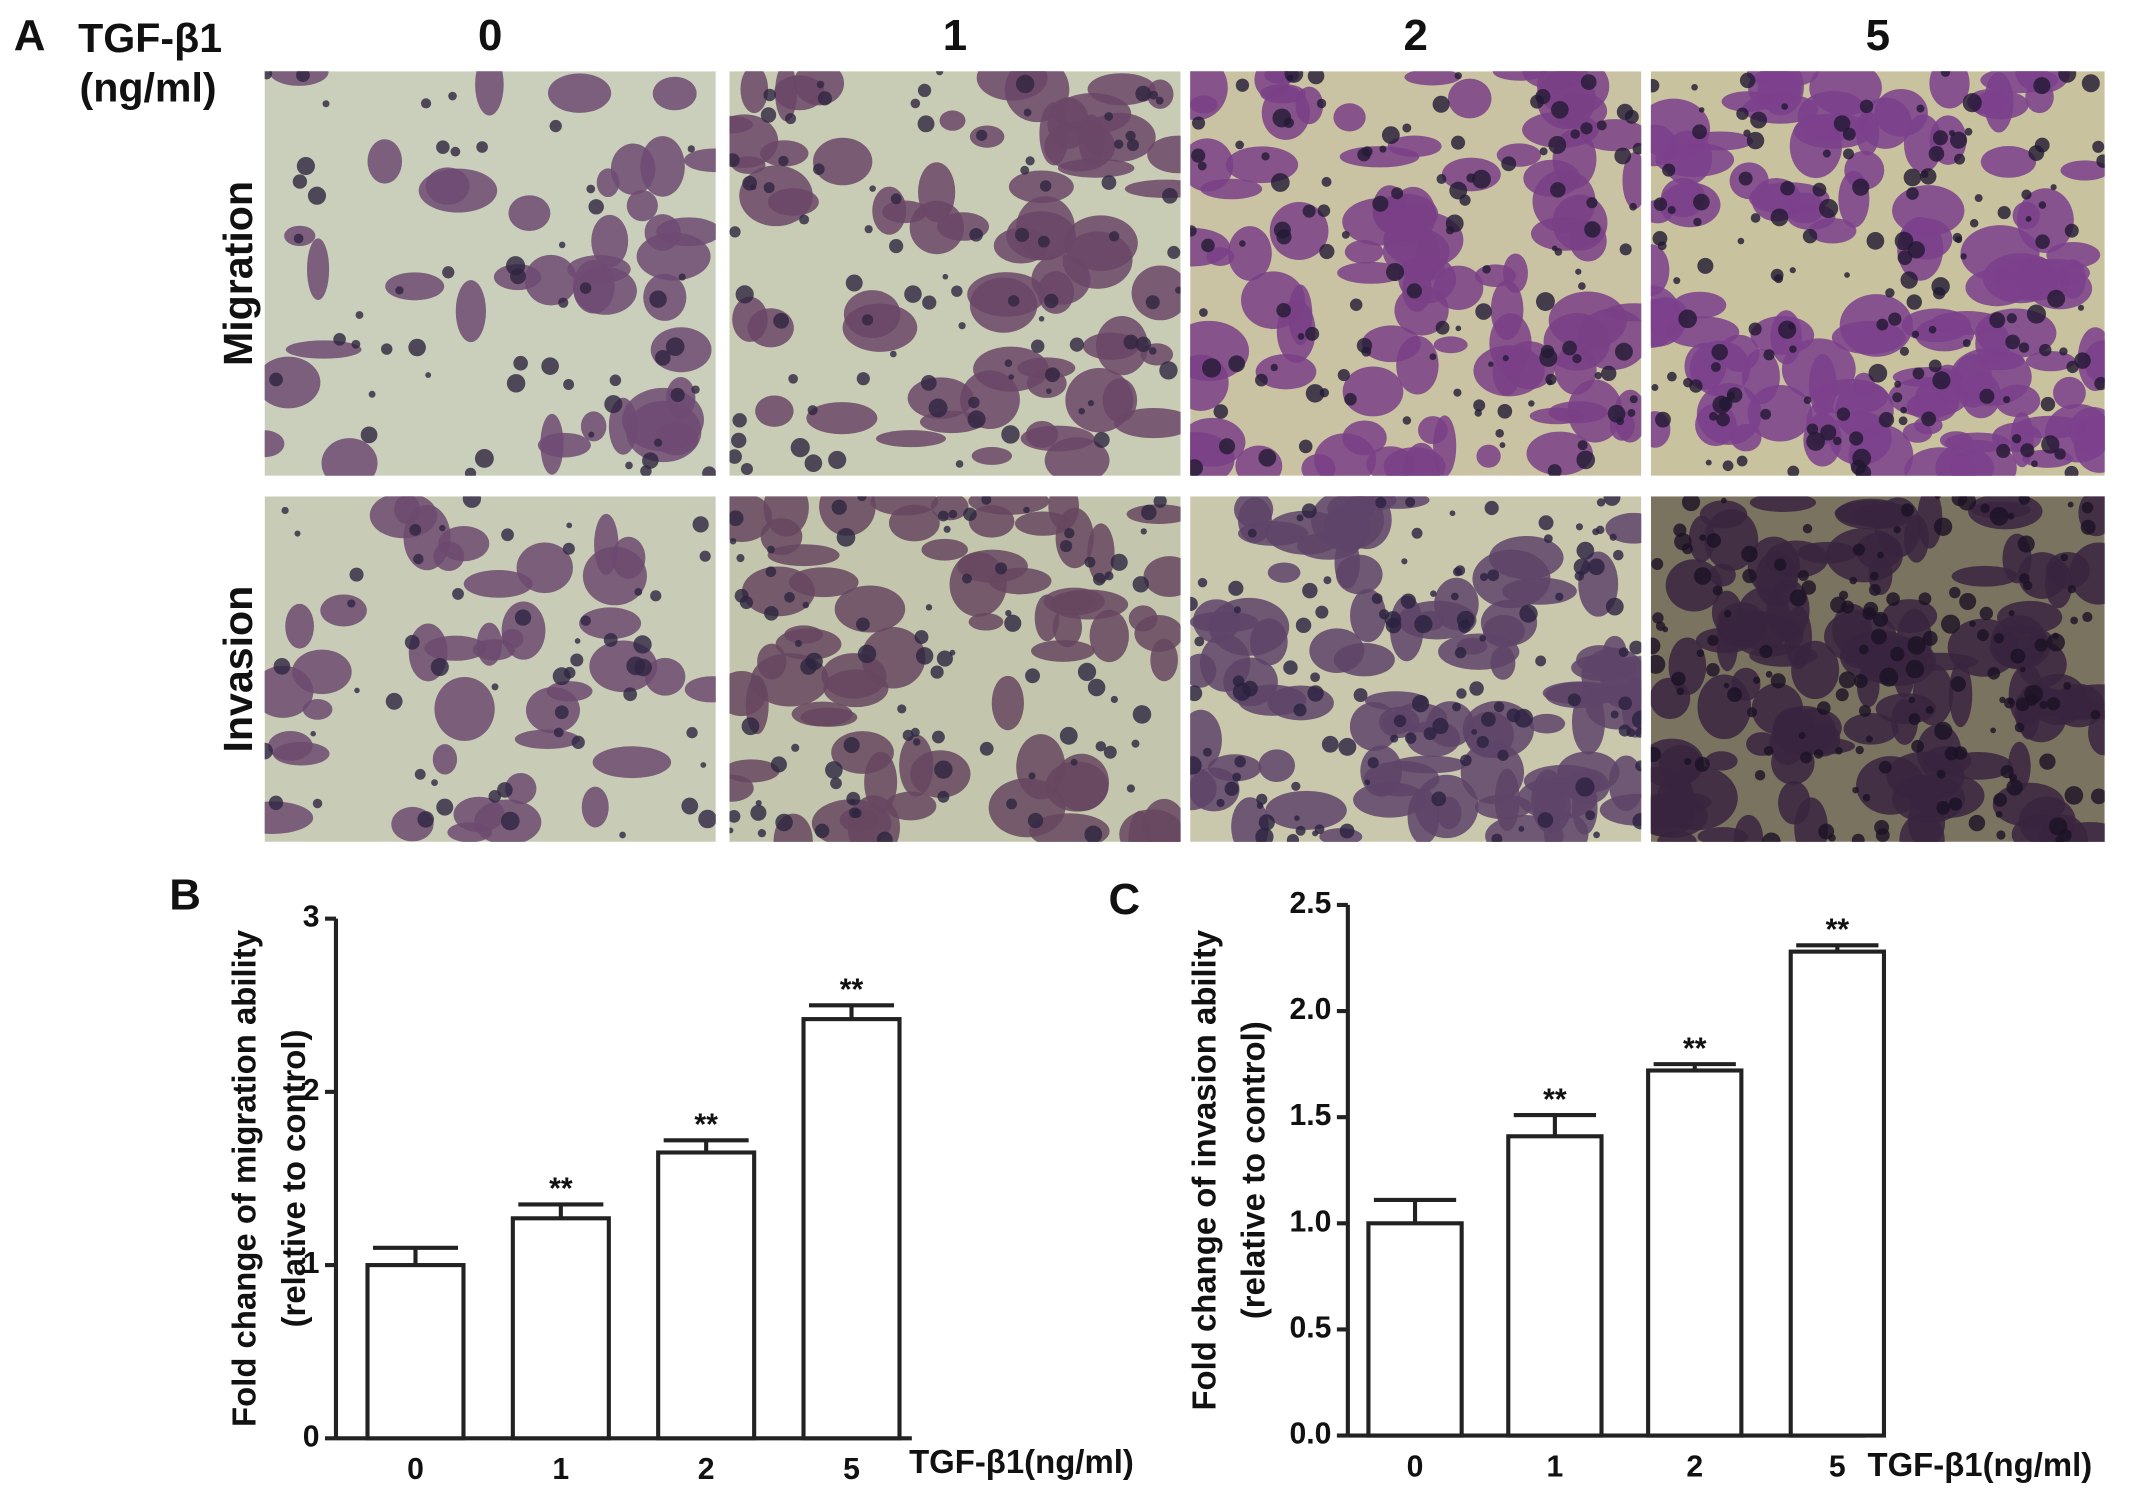  What do you see at coordinates (560, 1469) in the screenshot?
I see `x-tick-label: 1` at bounding box center [560, 1469].